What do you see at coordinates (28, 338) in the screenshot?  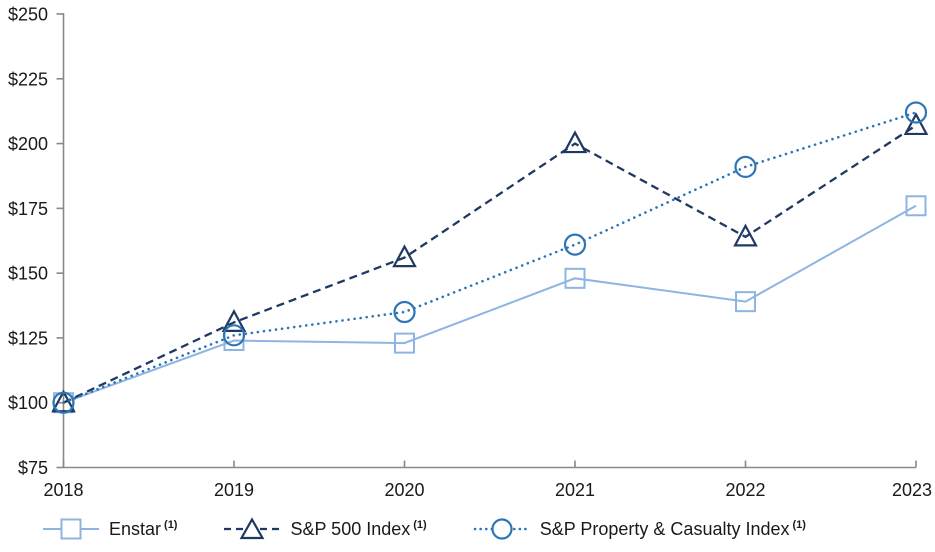 I see `y-axis-tick-label: $125` at bounding box center [28, 338].